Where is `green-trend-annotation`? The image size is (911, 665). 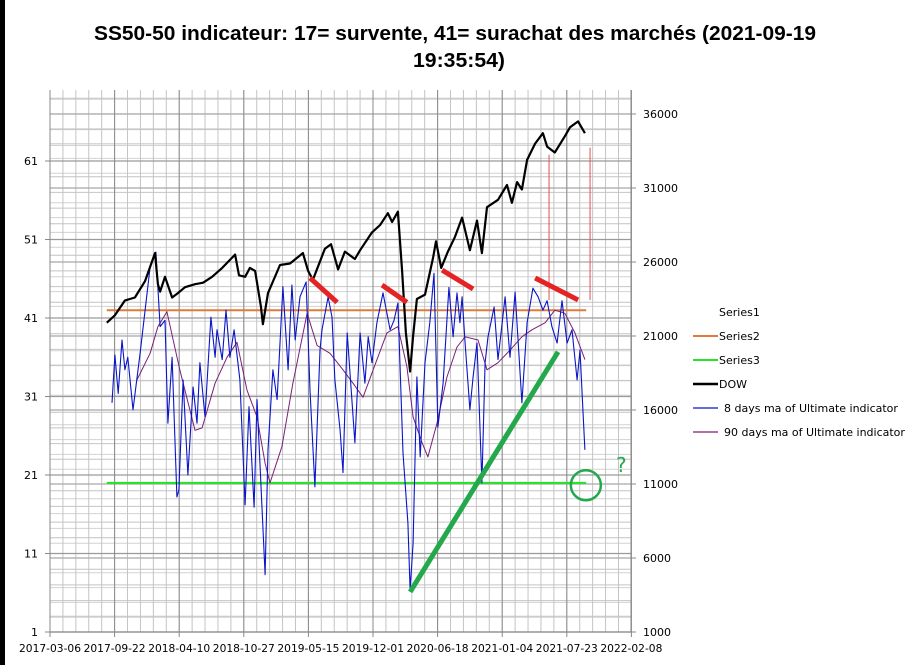
green-trend-annotation is located at coordinates (484, 472).